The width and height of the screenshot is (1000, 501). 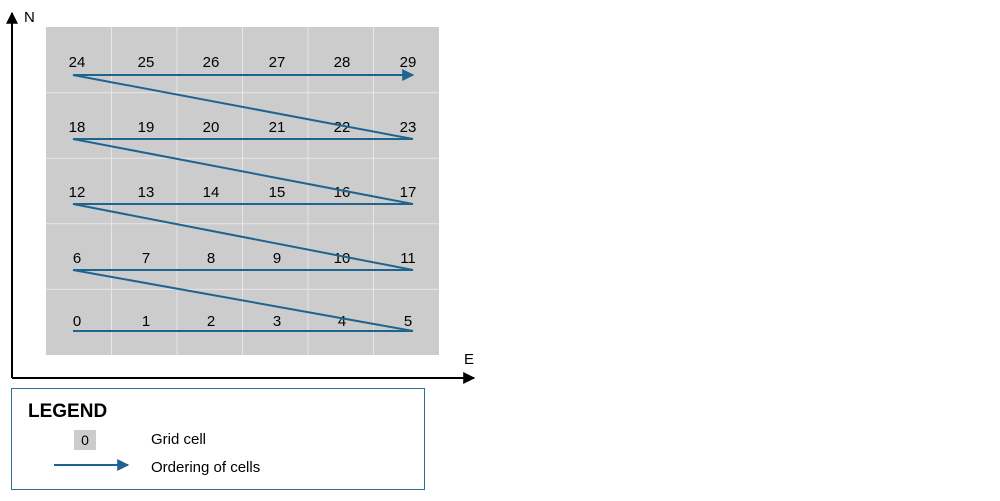 I want to click on legend-box: LEGEND 0 Grid cell Ordering of cells, so click(x=218, y=439).